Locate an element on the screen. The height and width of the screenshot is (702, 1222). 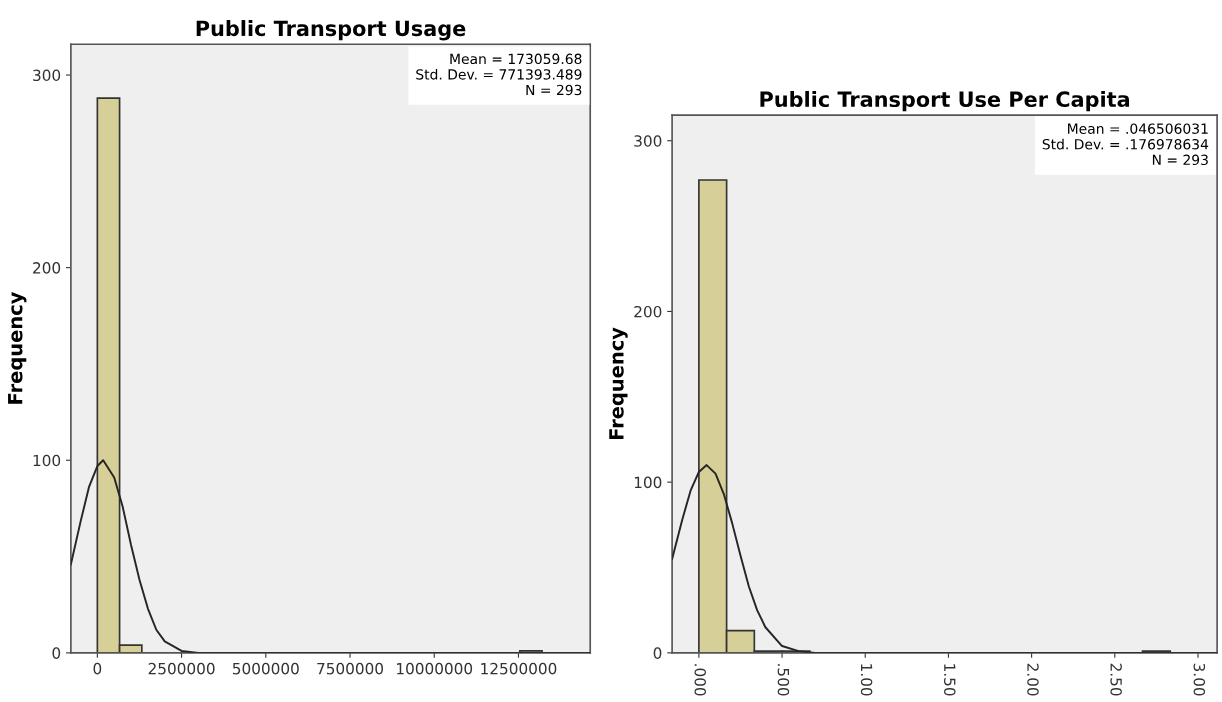
x-tick-label: .000 is located at coordinates (700, 680).